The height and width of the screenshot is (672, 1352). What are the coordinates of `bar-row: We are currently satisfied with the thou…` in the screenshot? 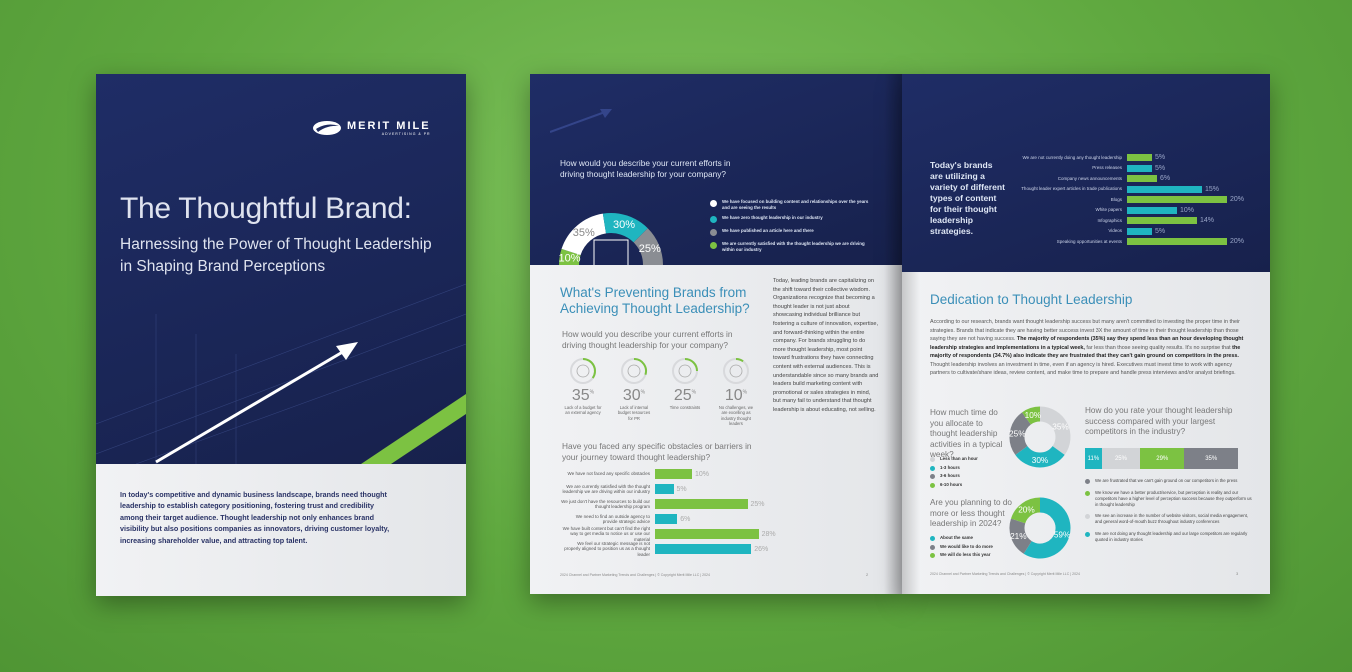 It's located at (623, 489).